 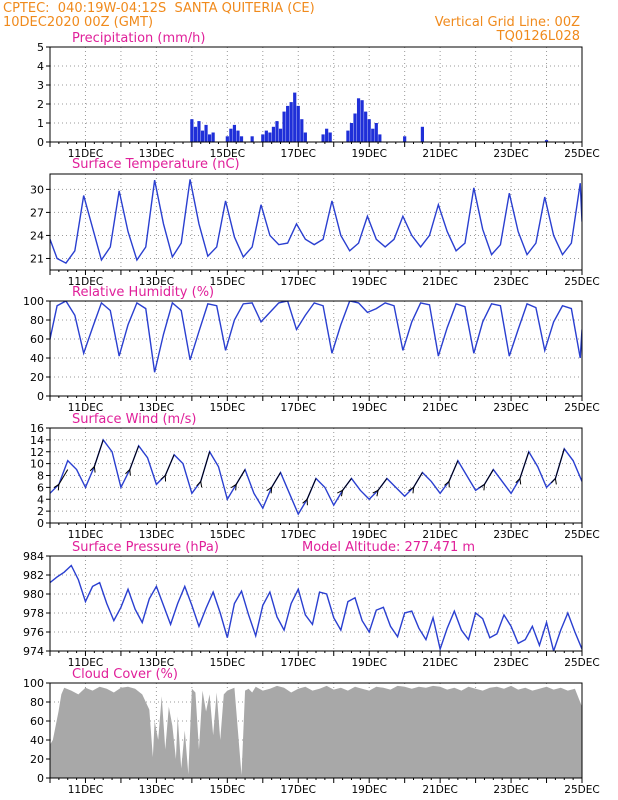 What do you see at coordinates (316, 731) in the screenshot?
I see `cloud-cover-area` at bounding box center [316, 731].